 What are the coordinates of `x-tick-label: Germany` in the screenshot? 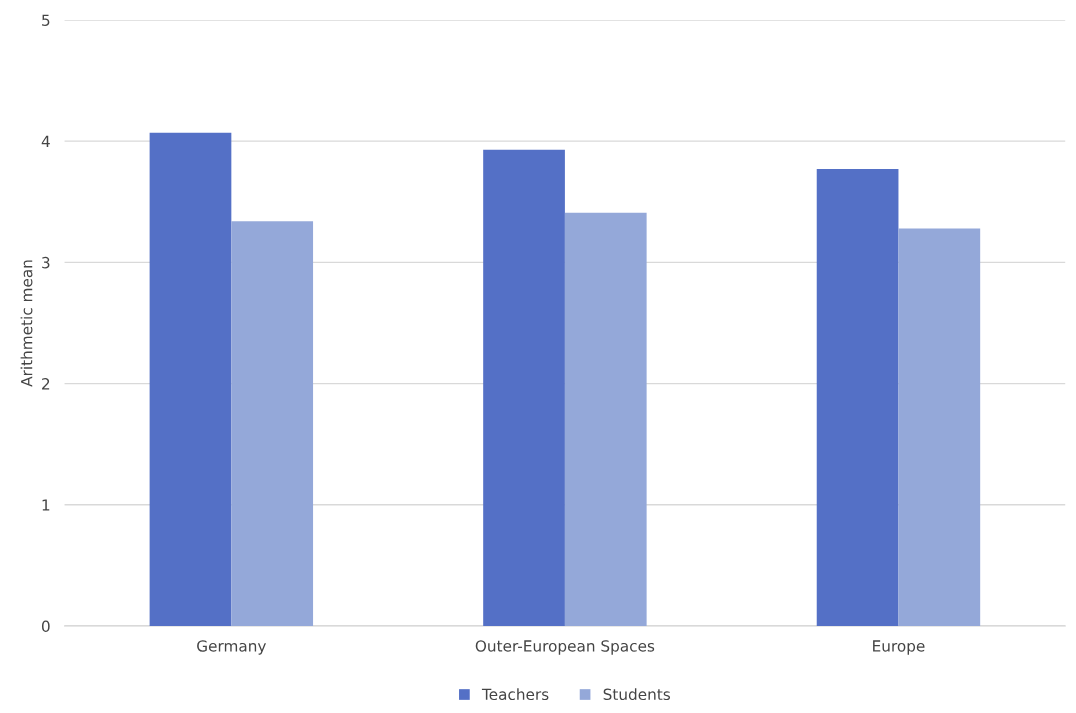 It's located at (231, 647).